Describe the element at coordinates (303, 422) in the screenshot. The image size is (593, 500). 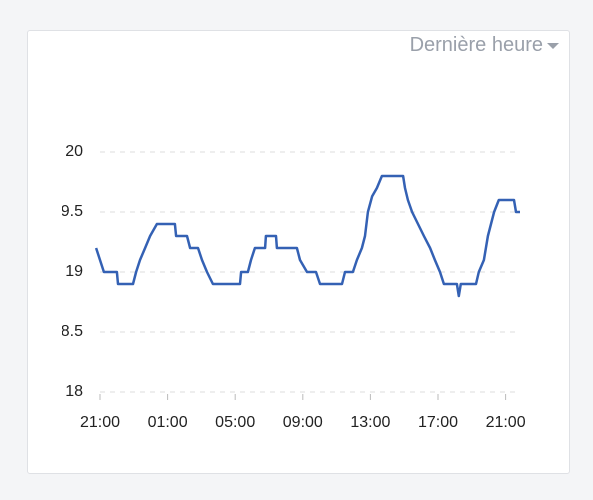
I see `x-tick-label: 09:00` at that location.